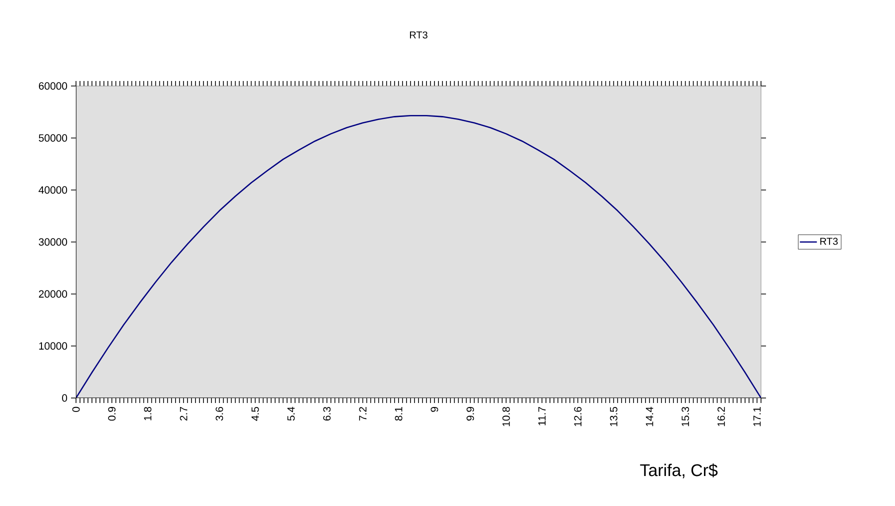  What do you see at coordinates (53, 138) in the screenshot?
I see `y-tick-label: 50000` at bounding box center [53, 138].